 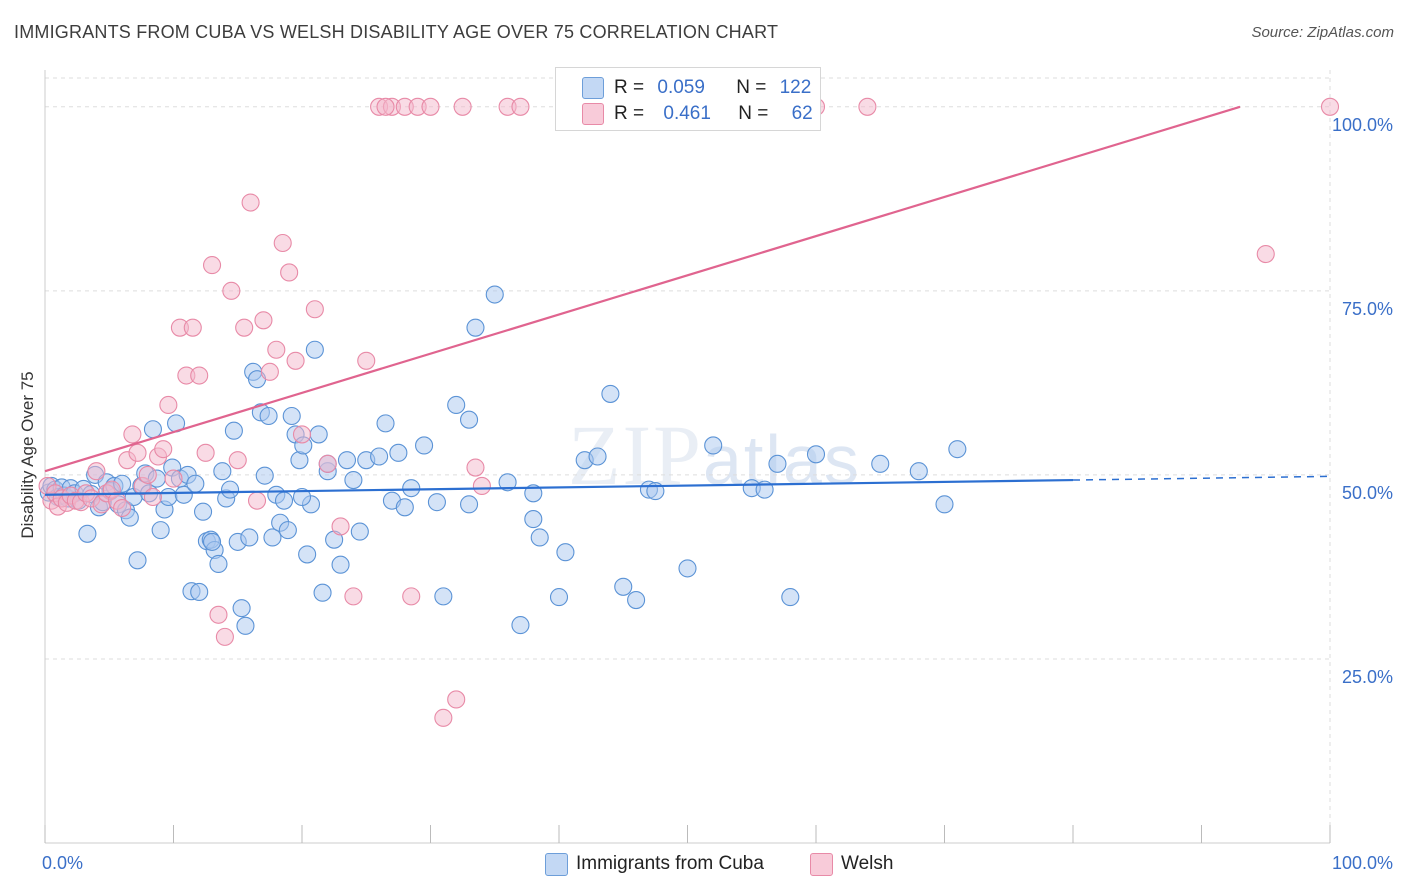 What do you see at coordinates (681, 87) in the screenshot?
I see `legend-blue-r: 0.059` at bounding box center [681, 87].